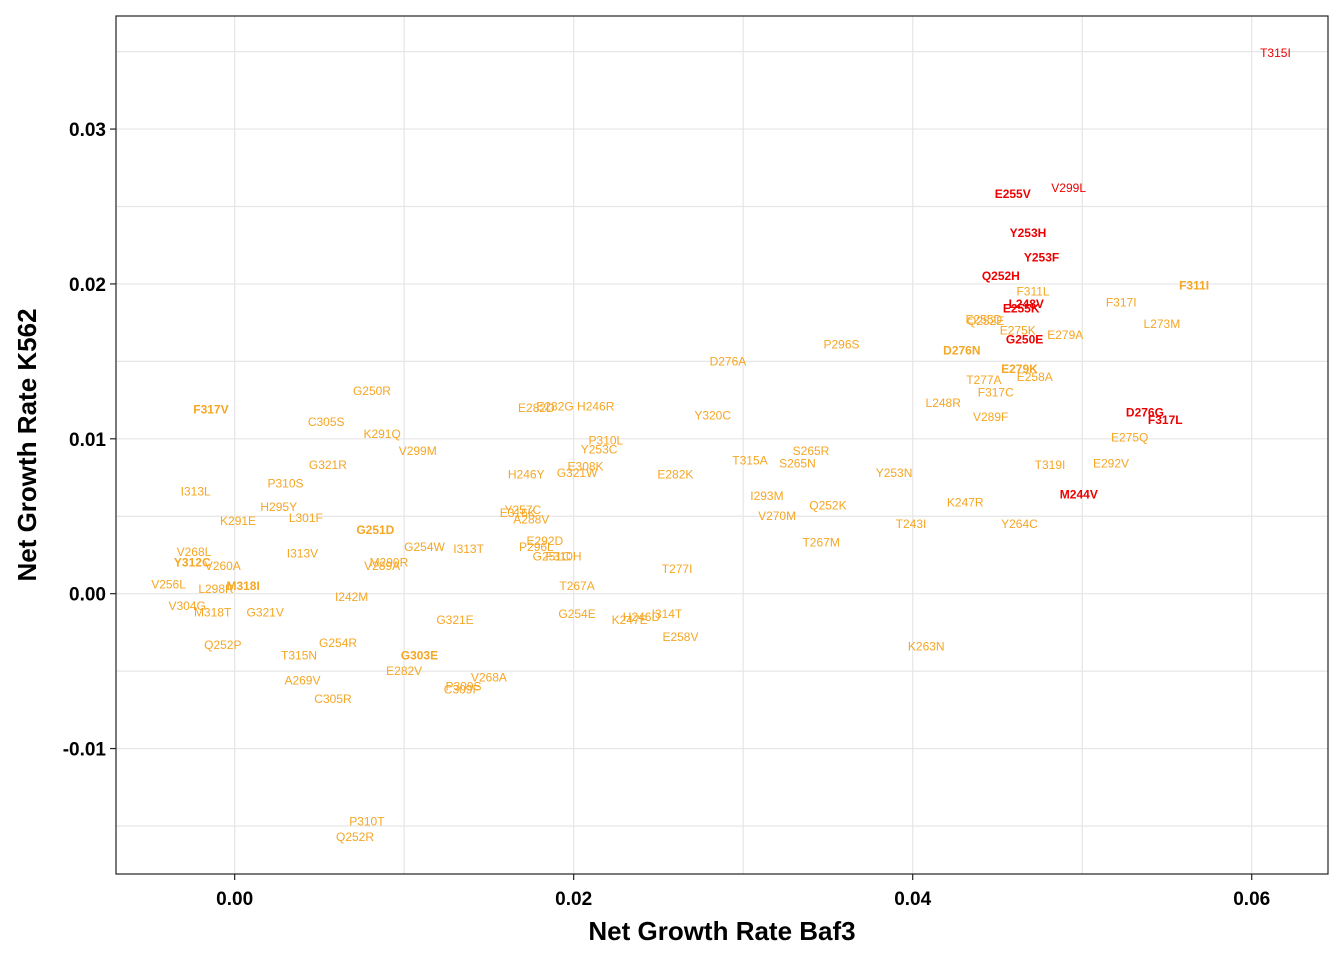 The height and width of the screenshot is (960, 1344). I want to click on point-label-e308k: E308K, so click(586, 467).